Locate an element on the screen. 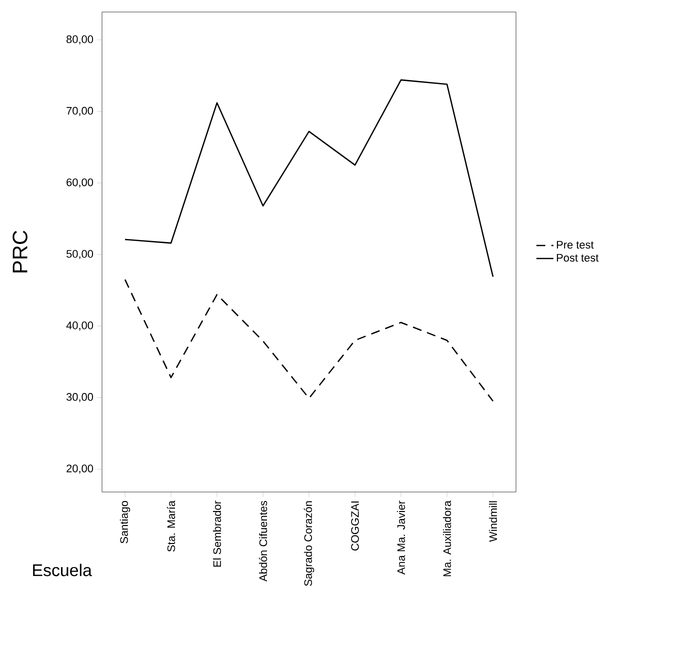  x-tick-label: Sta. María is located at coordinates (171, 526).